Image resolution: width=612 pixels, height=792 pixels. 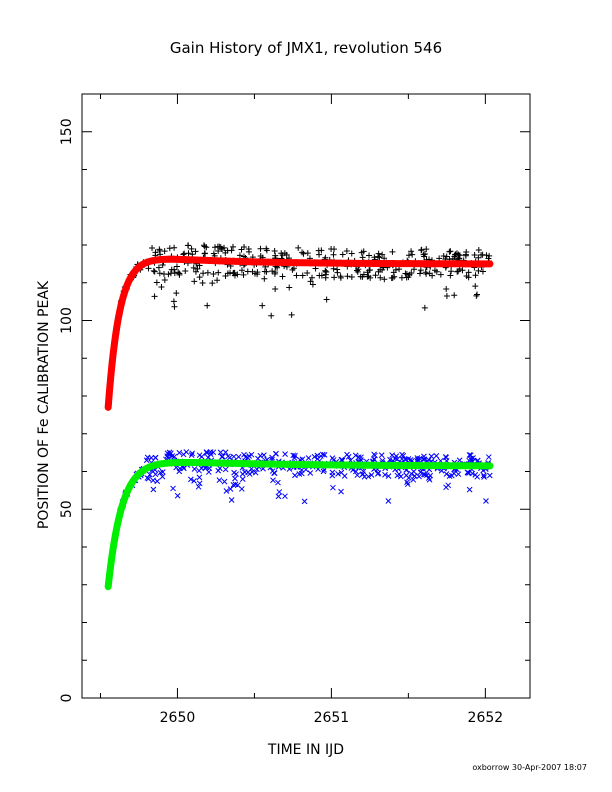 What do you see at coordinates (486, 718) in the screenshot?
I see `x-tick-label: 2652` at bounding box center [486, 718].